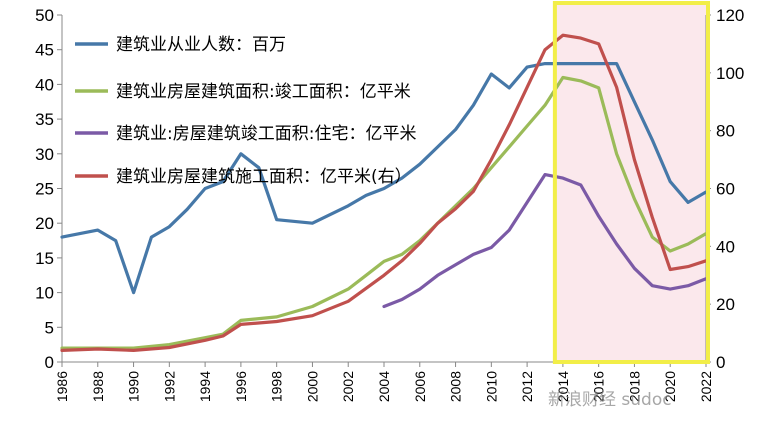 The height and width of the screenshot is (442, 781). Describe the element at coordinates (725, 131) in the screenshot. I see `y-right-tick-label: 80` at that location.